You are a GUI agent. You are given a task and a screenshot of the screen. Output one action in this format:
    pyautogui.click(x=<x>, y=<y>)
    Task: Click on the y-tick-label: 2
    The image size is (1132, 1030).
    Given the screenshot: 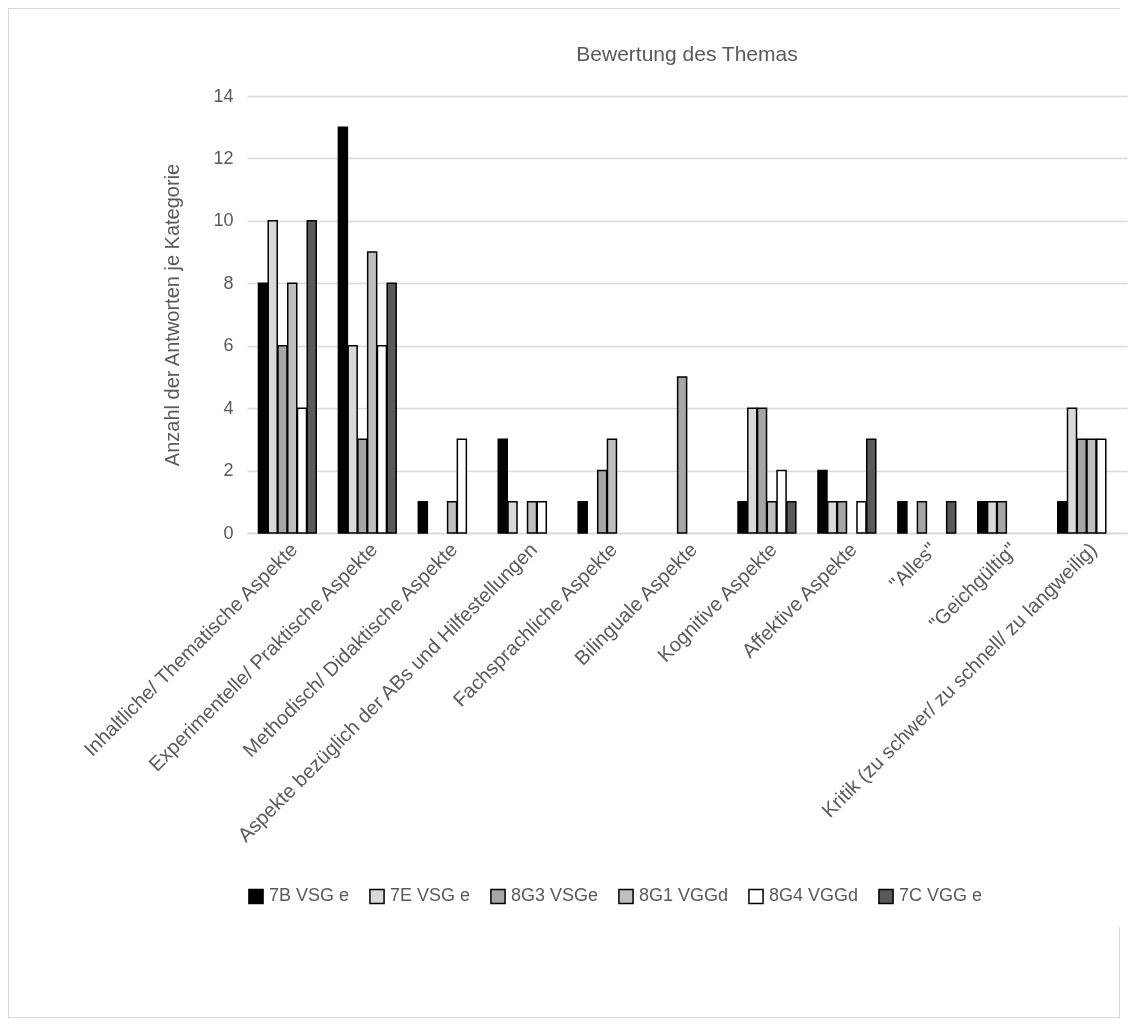 What is the action you would take?
    pyautogui.click(x=228, y=470)
    